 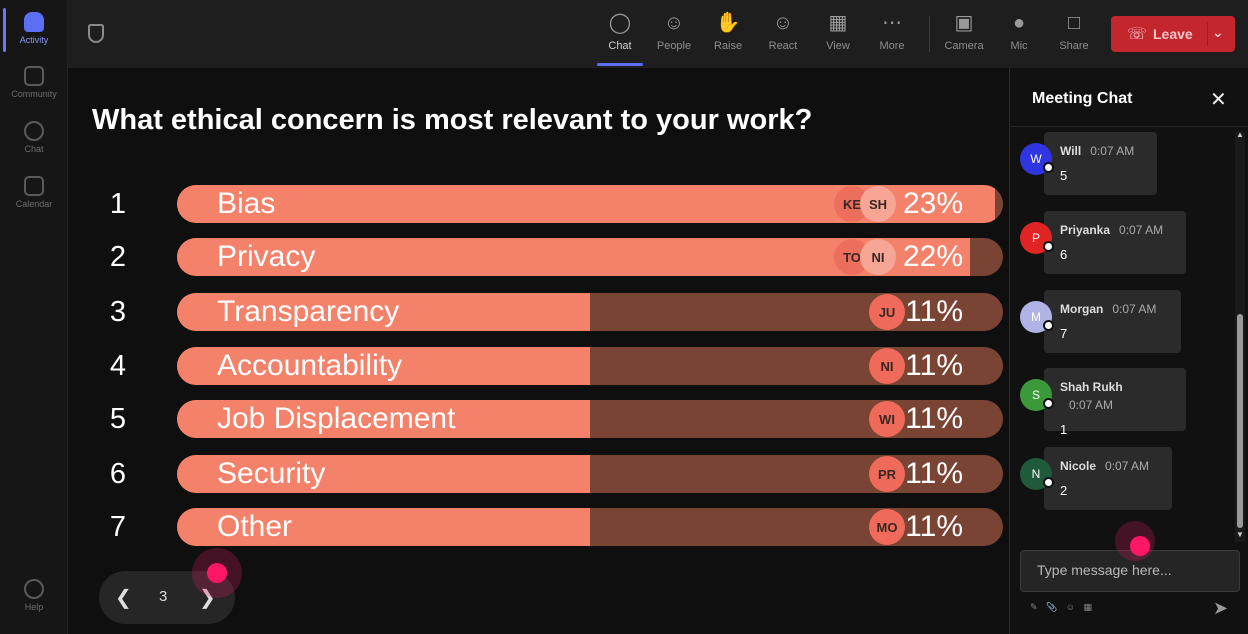 I want to click on poll-option-bar: Transparency 11% JU, so click(x=590, y=312).